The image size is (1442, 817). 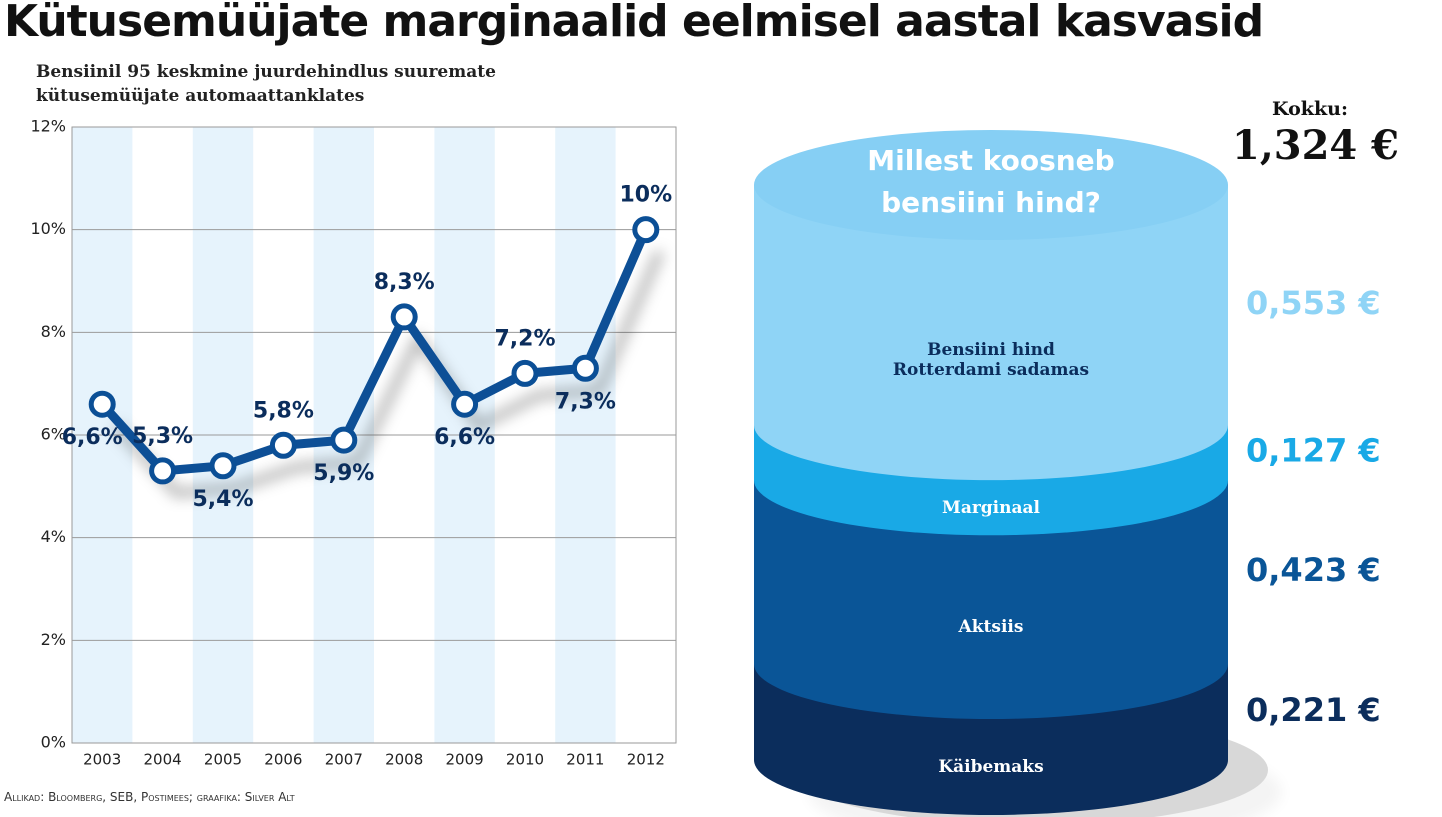 What do you see at coordinates (465, 760) in the screenshot?
I see `x-tick-label: 2009` at bounding box center [465, 760].